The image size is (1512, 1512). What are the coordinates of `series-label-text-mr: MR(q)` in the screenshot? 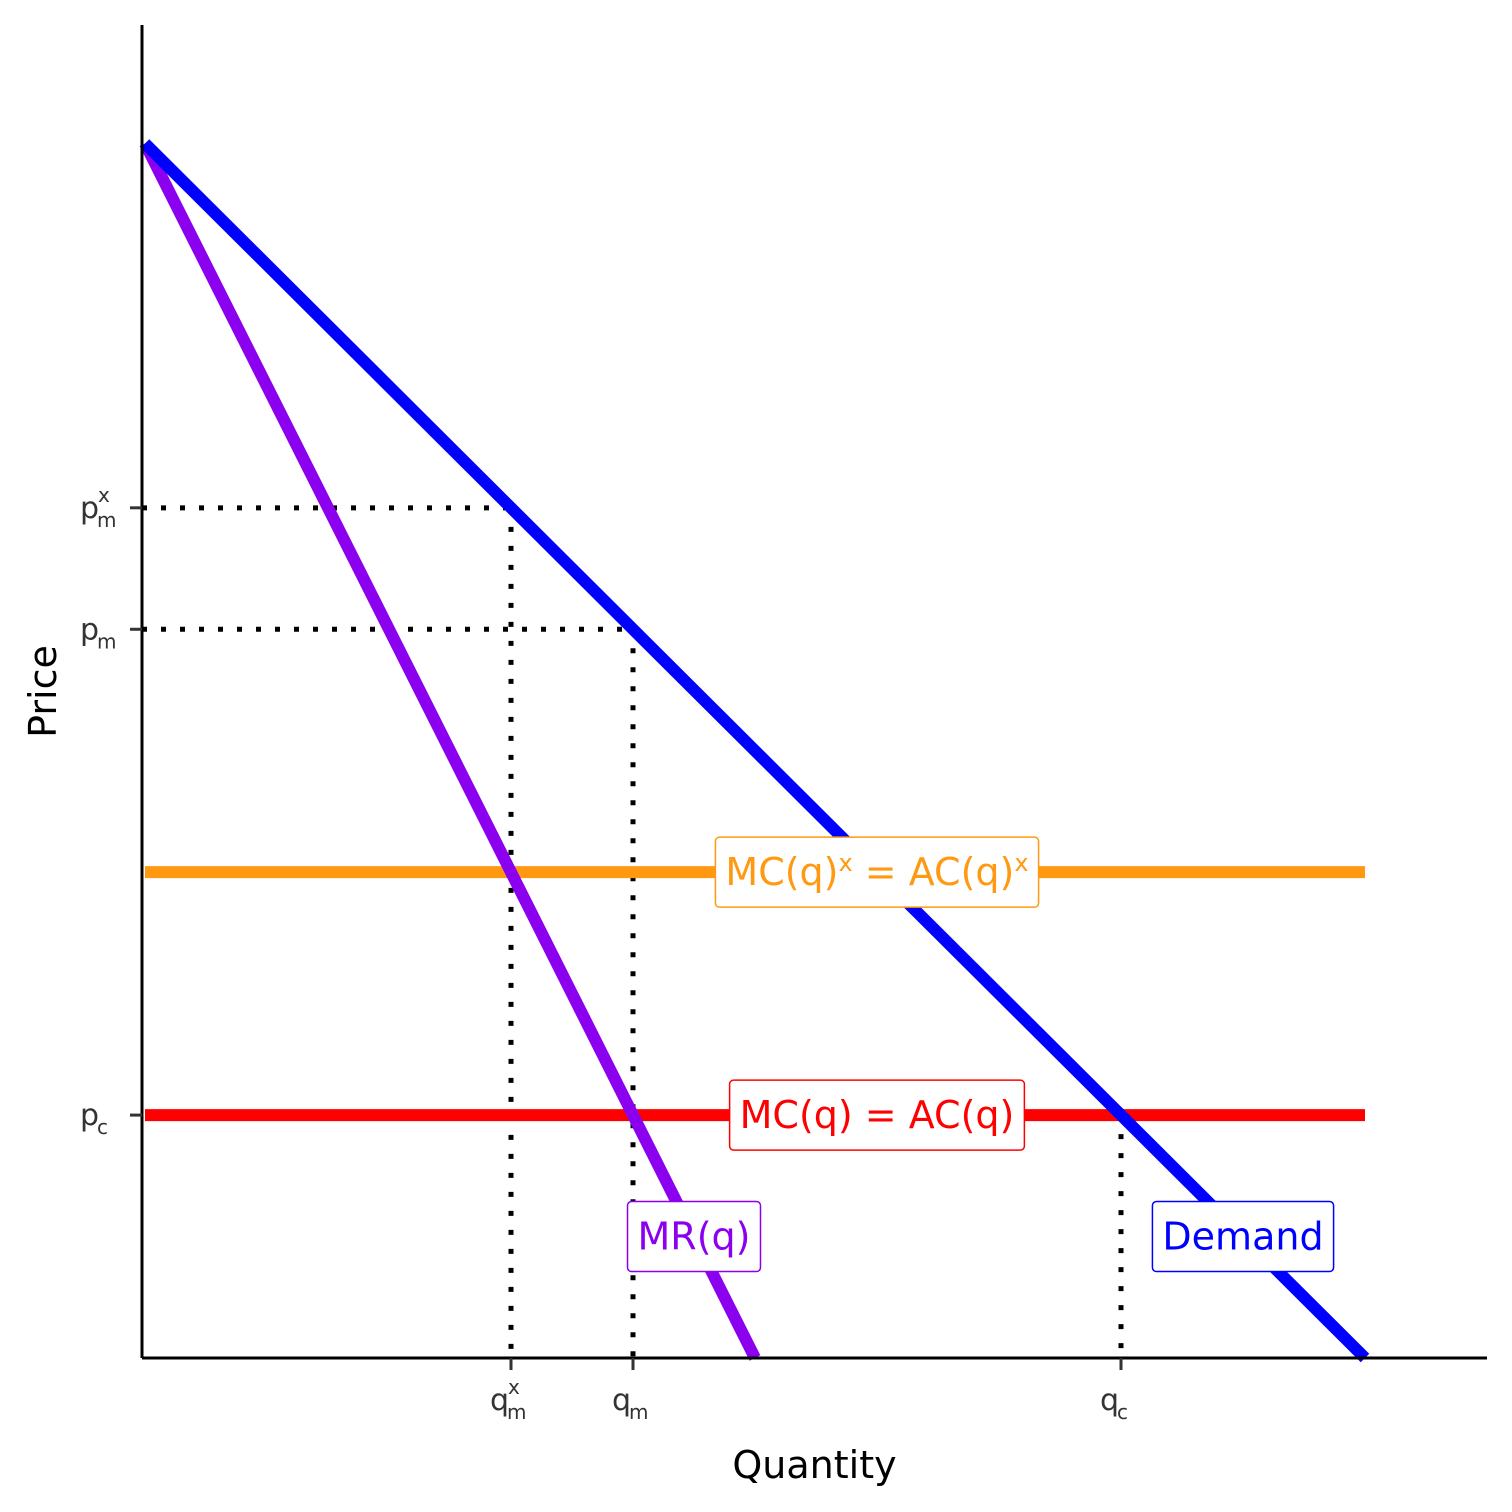 It's located at (694, 1237).